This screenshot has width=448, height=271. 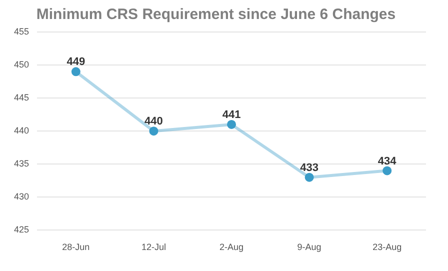 What do you see at coordinates (153, 122) in the screenshot?
I see `data-label: 440` at bounding box center [153, 122].